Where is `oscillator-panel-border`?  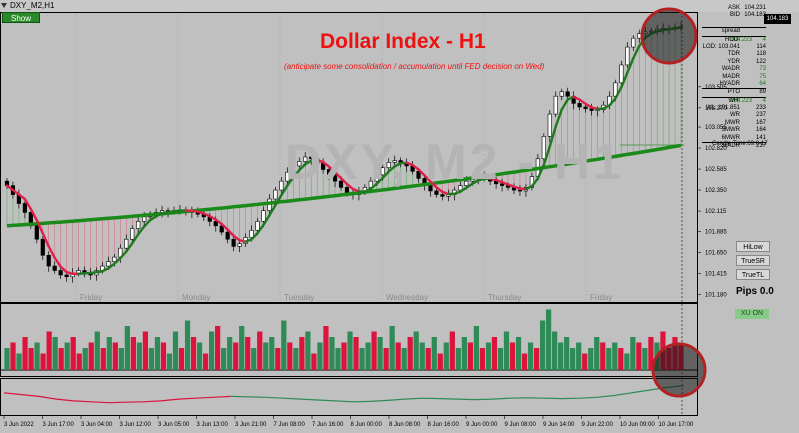 oscillator-panel-border is located at coordinates (349, 397).